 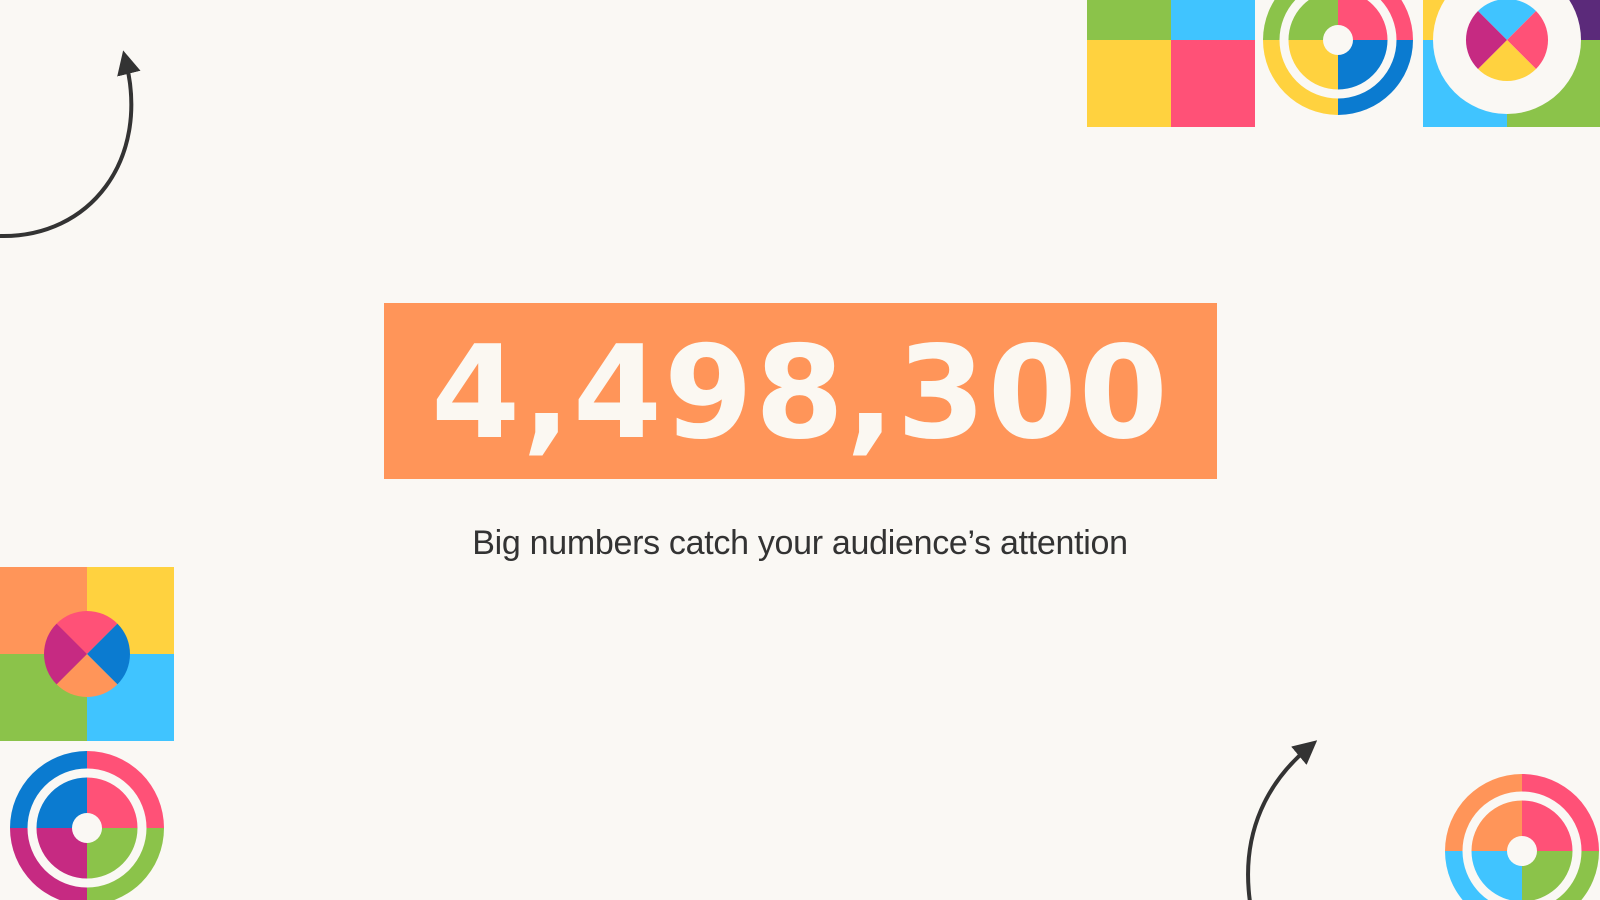 I want to click on x-circle-block, so click(x=1511, y=63).